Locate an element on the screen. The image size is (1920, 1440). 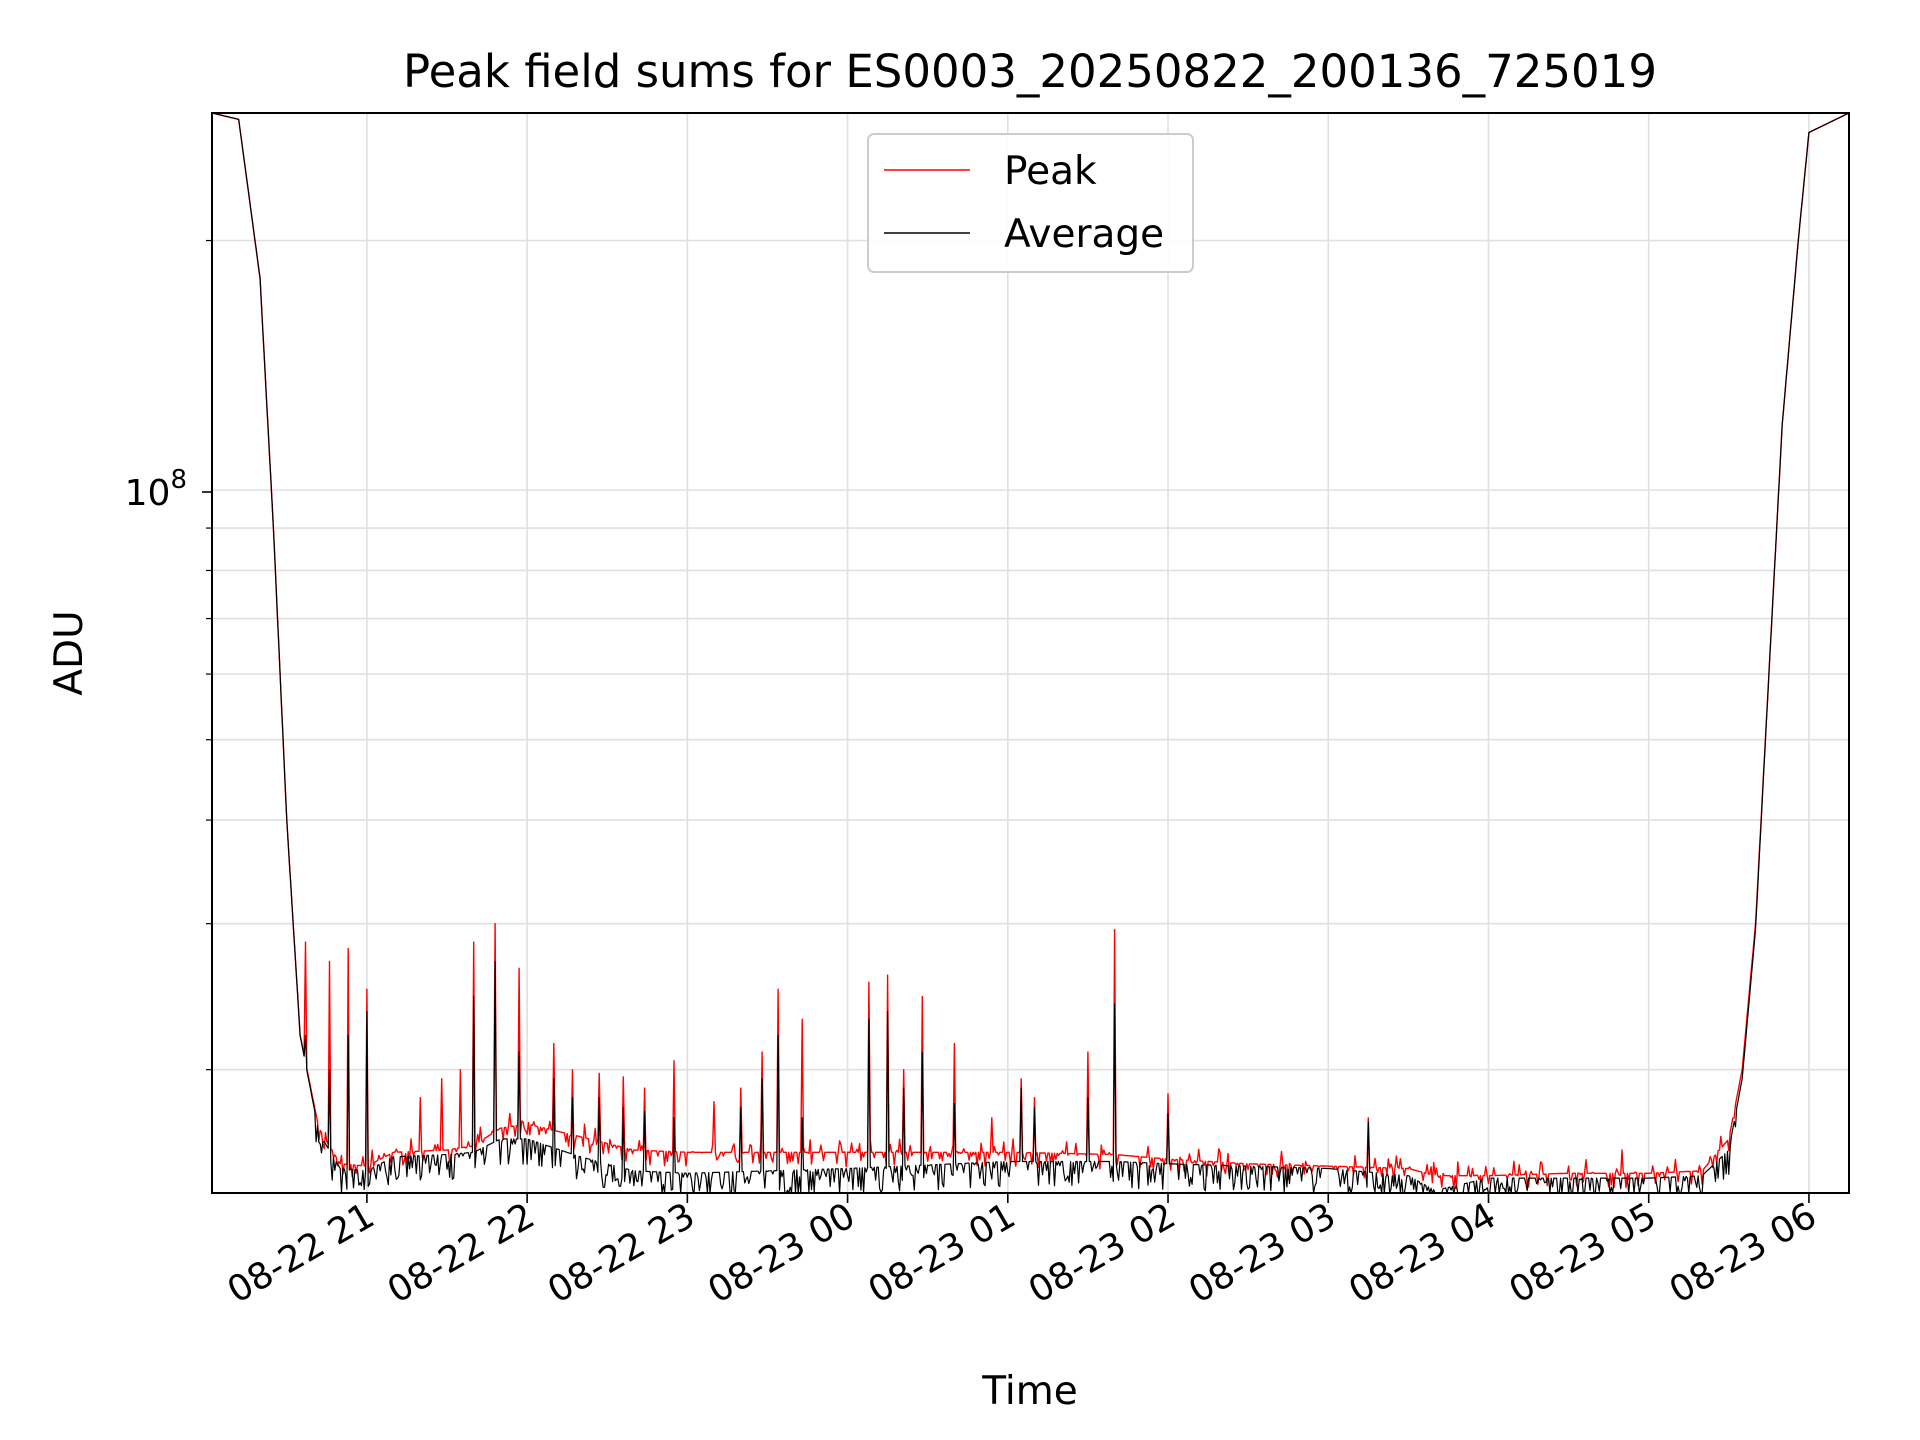
legend-label-average: Average is located at coordinates (1084, 234).